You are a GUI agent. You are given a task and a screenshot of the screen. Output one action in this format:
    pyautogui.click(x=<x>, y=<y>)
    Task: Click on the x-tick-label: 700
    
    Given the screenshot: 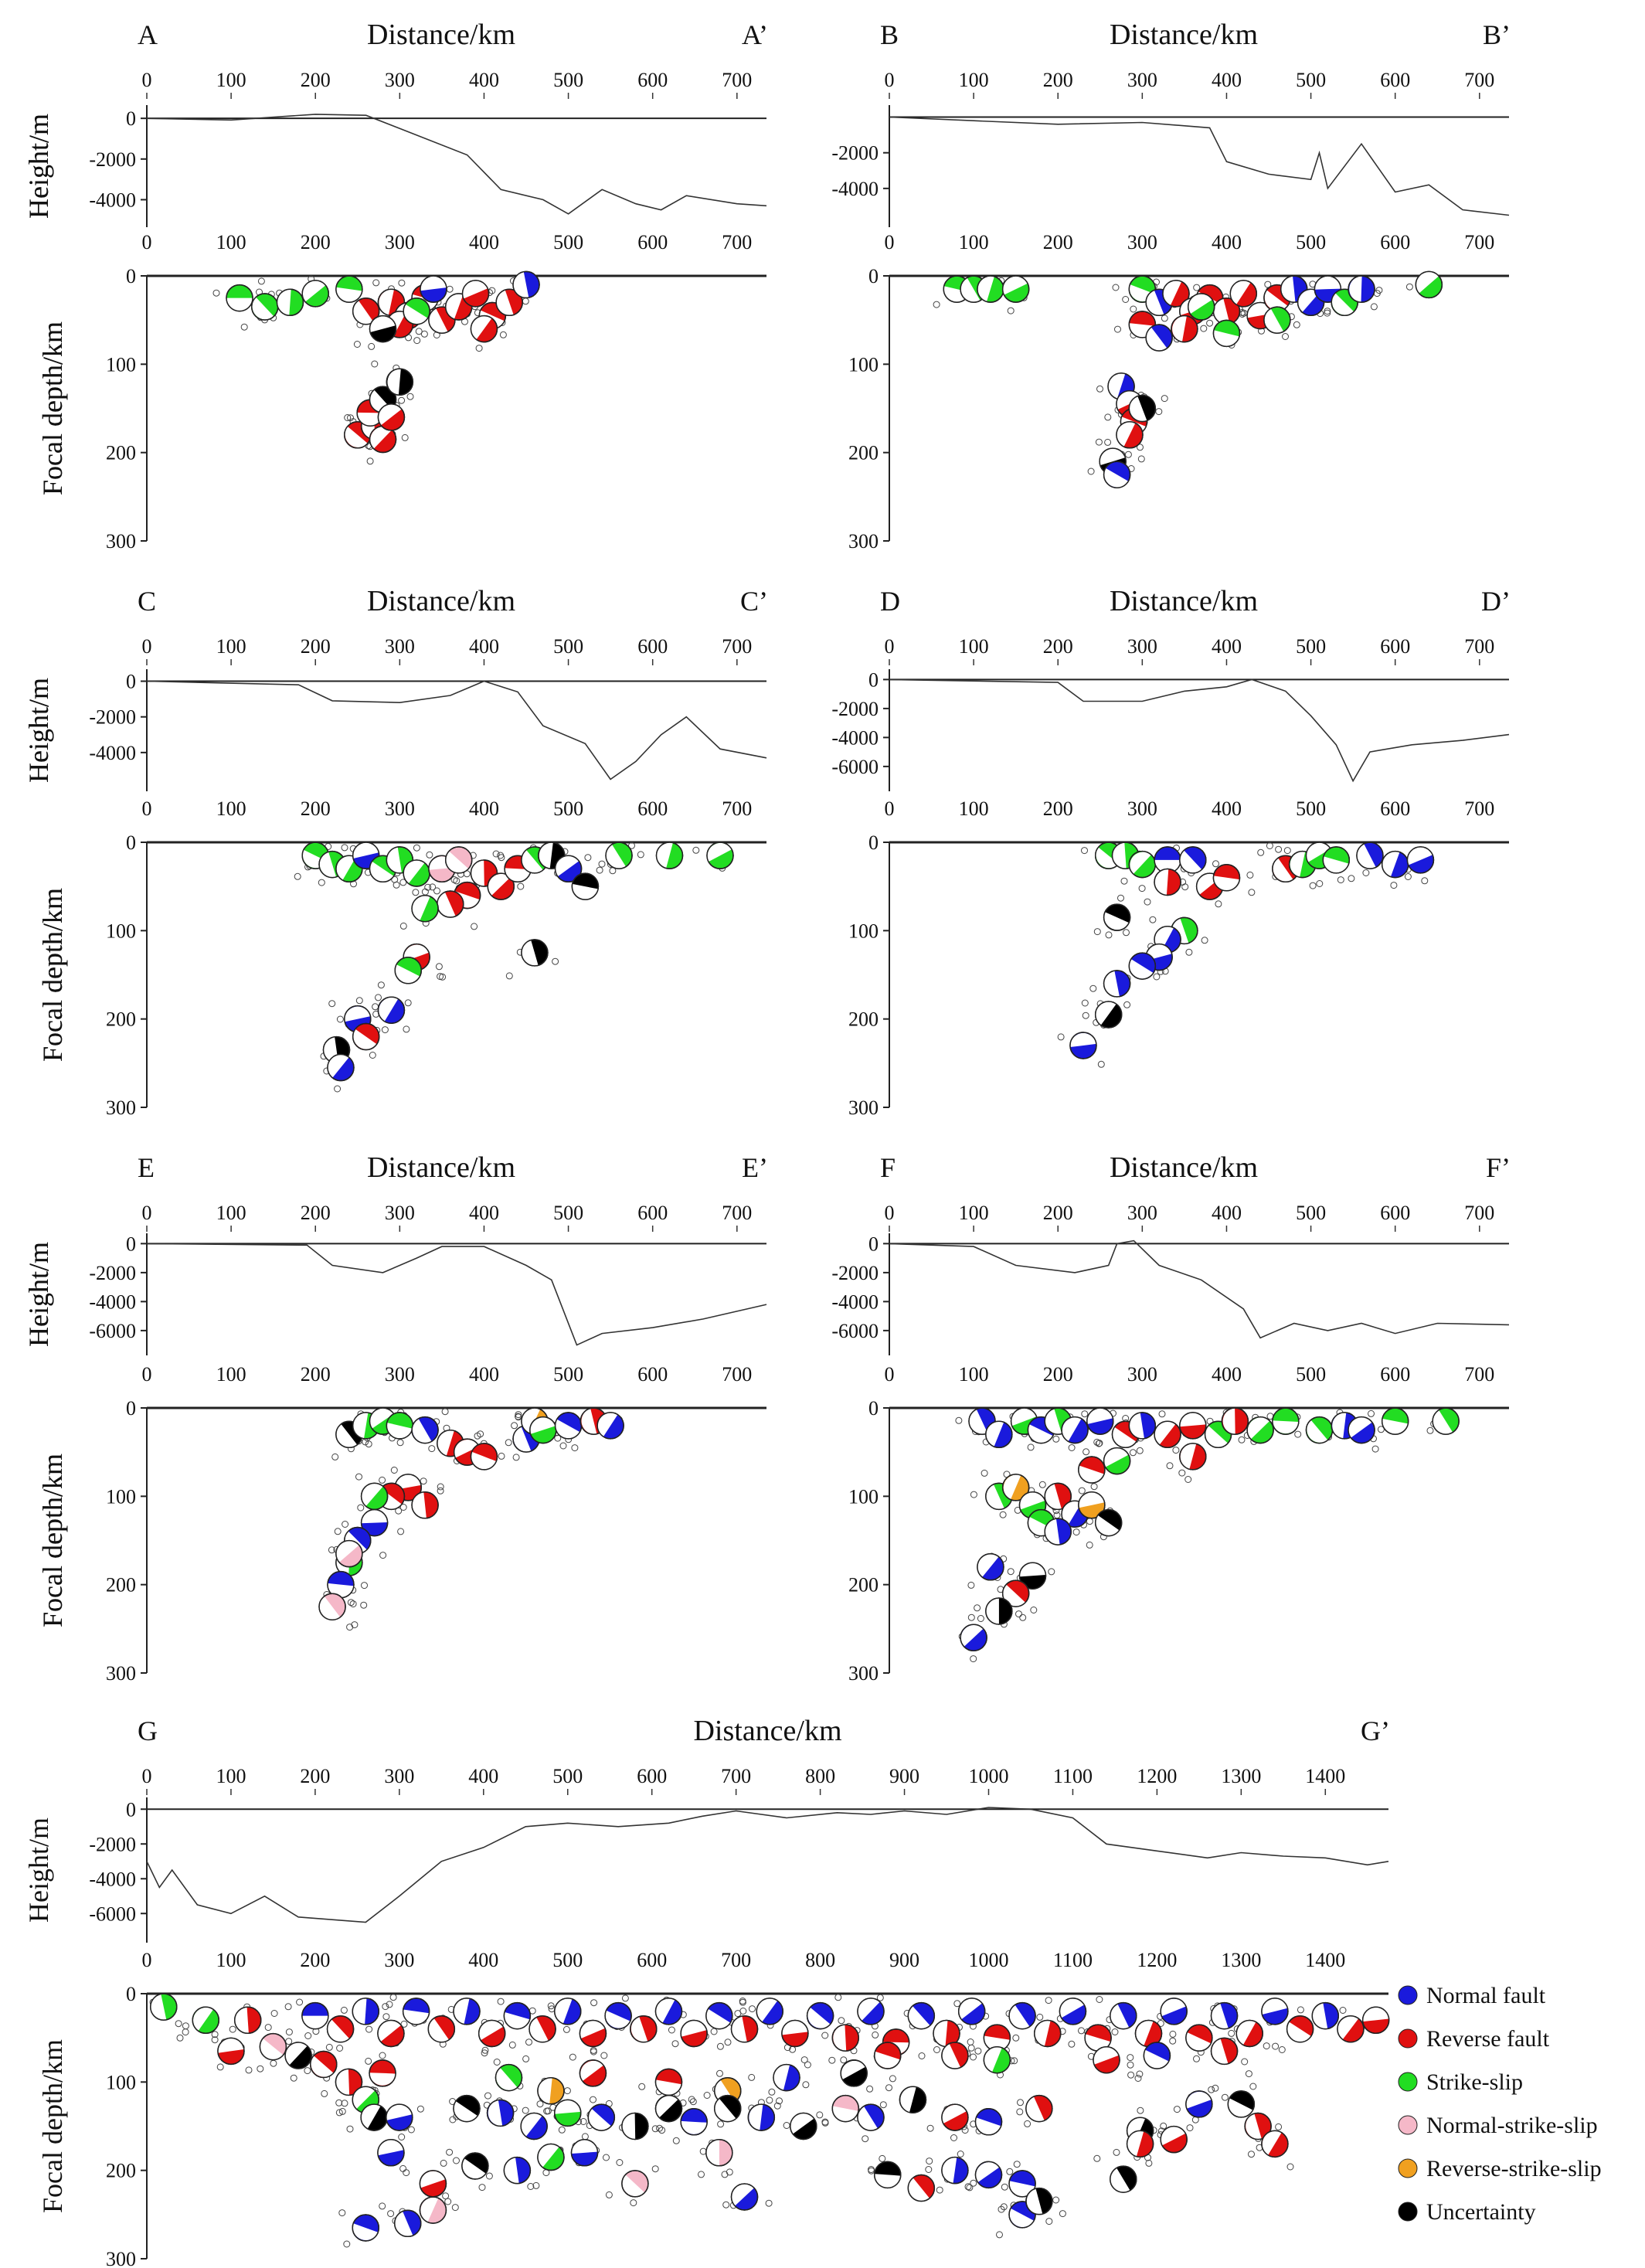 What is the action you would take?
    pyautogui.click(x=1479, y=242)
    